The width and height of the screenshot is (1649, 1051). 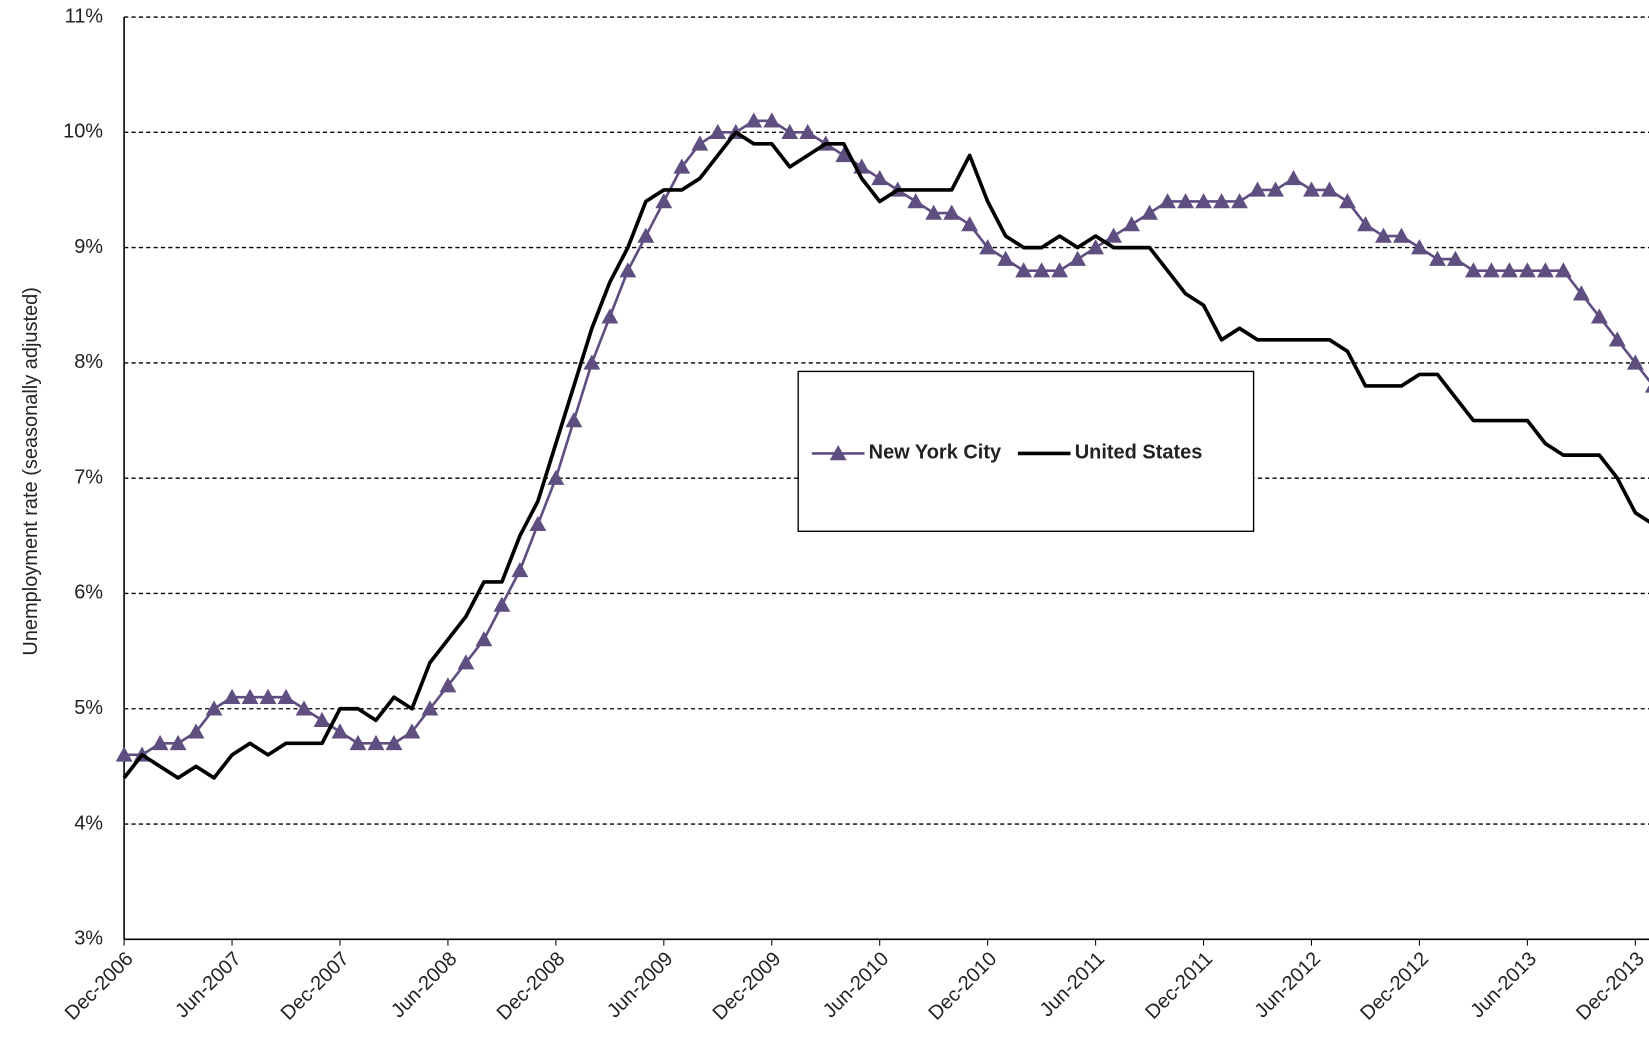 What do you see at coordinates (1139, 453) in the screenshot?
I see `legend-label: United States` at bounding box center [1139, 453].